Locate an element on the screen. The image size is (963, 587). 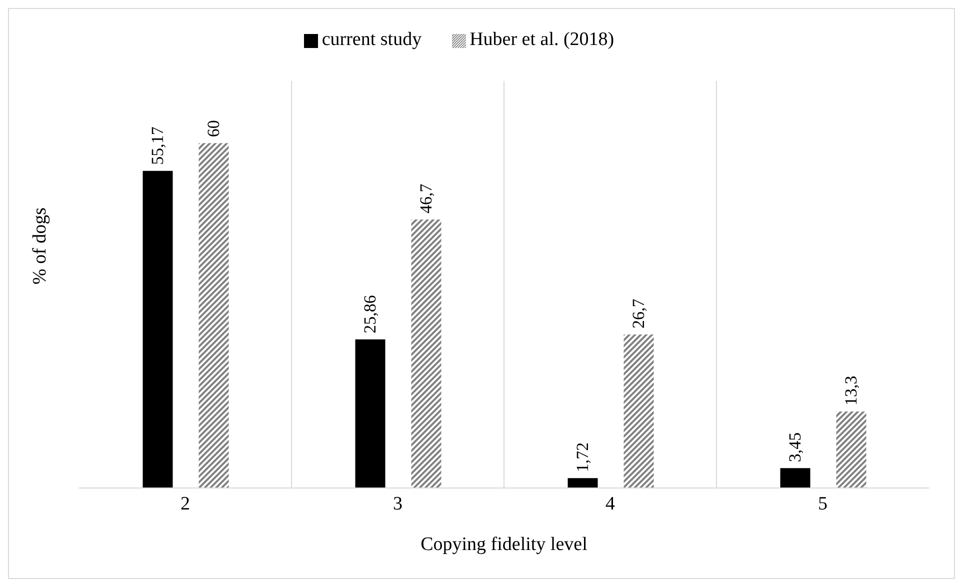
x-tick-label: 5 is located at coordinates (823, 503).